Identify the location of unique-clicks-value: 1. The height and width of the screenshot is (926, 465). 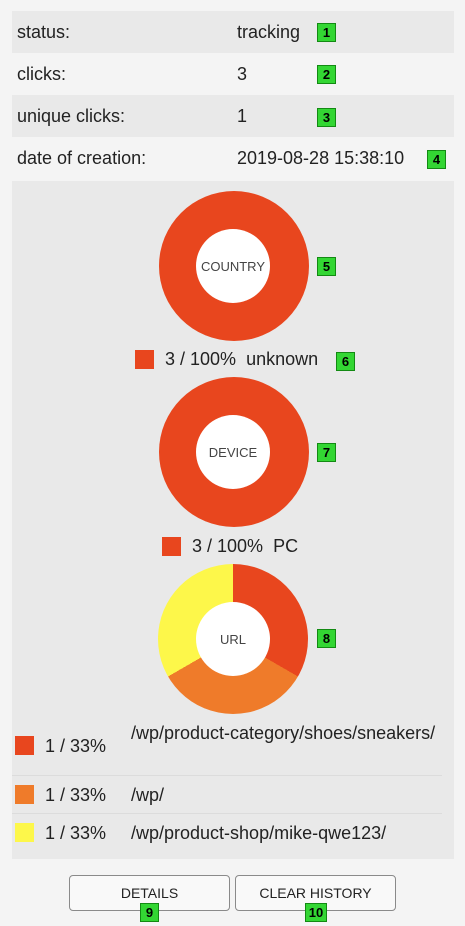
(242, 115).